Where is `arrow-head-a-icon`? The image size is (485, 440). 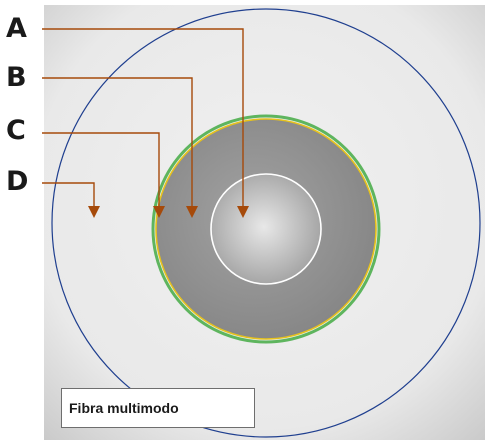 arrow-head-a-icon is located at coordinates (243, 212).